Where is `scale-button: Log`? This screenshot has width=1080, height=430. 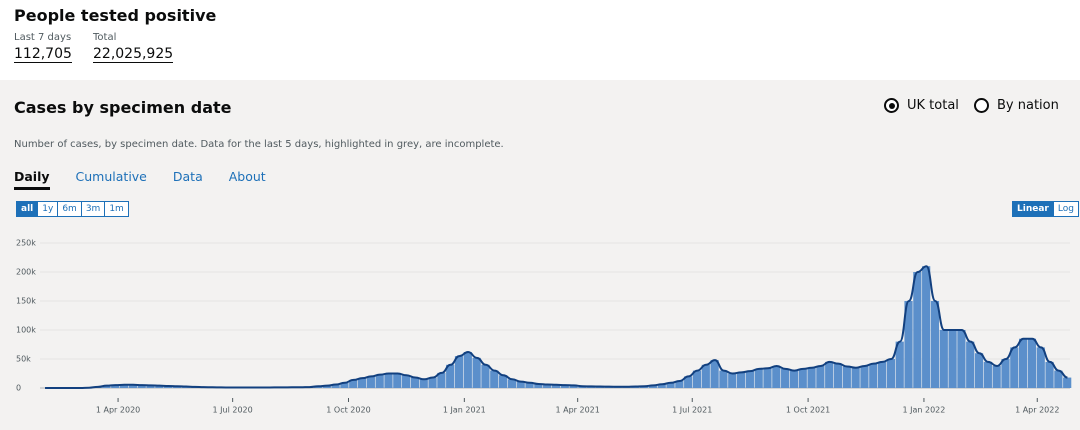 scale-button: Log is located at coordinates (1065, 209).